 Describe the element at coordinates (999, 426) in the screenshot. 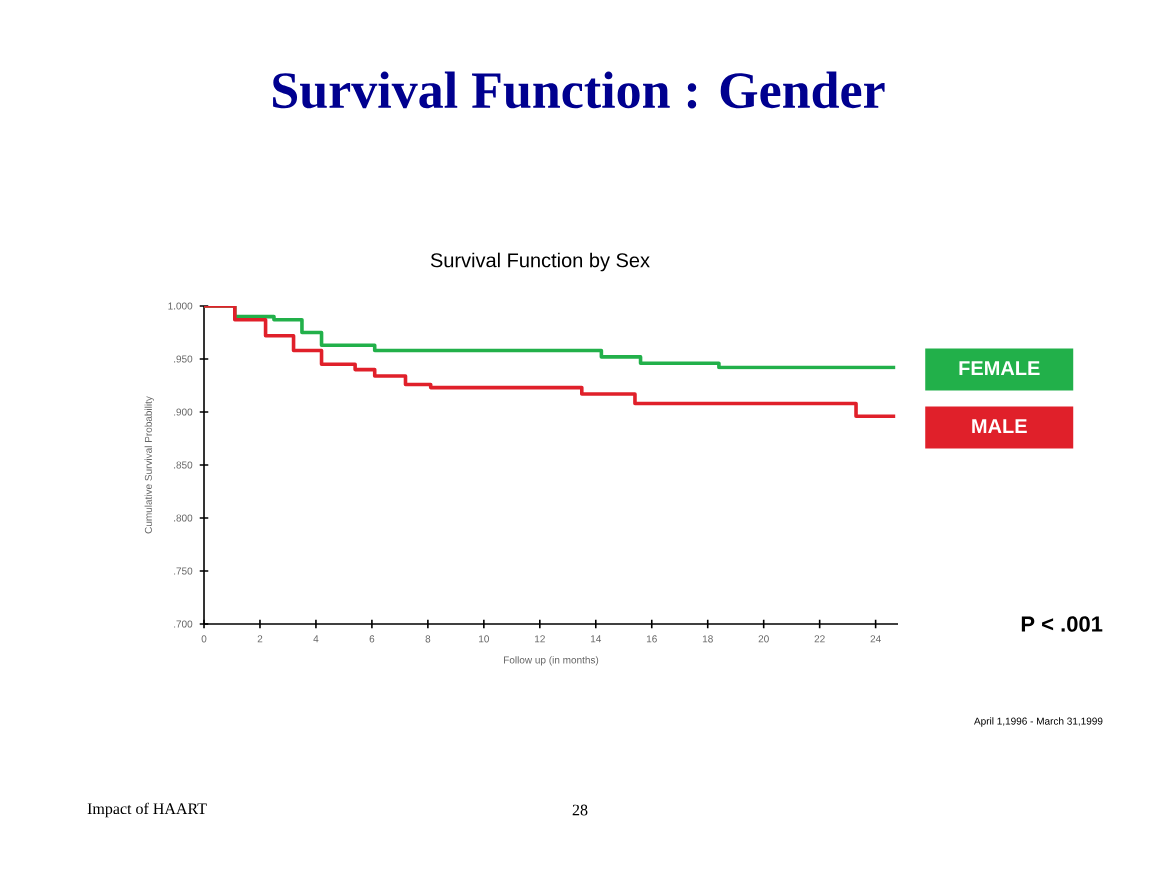

I see `text: MALE` at that location.